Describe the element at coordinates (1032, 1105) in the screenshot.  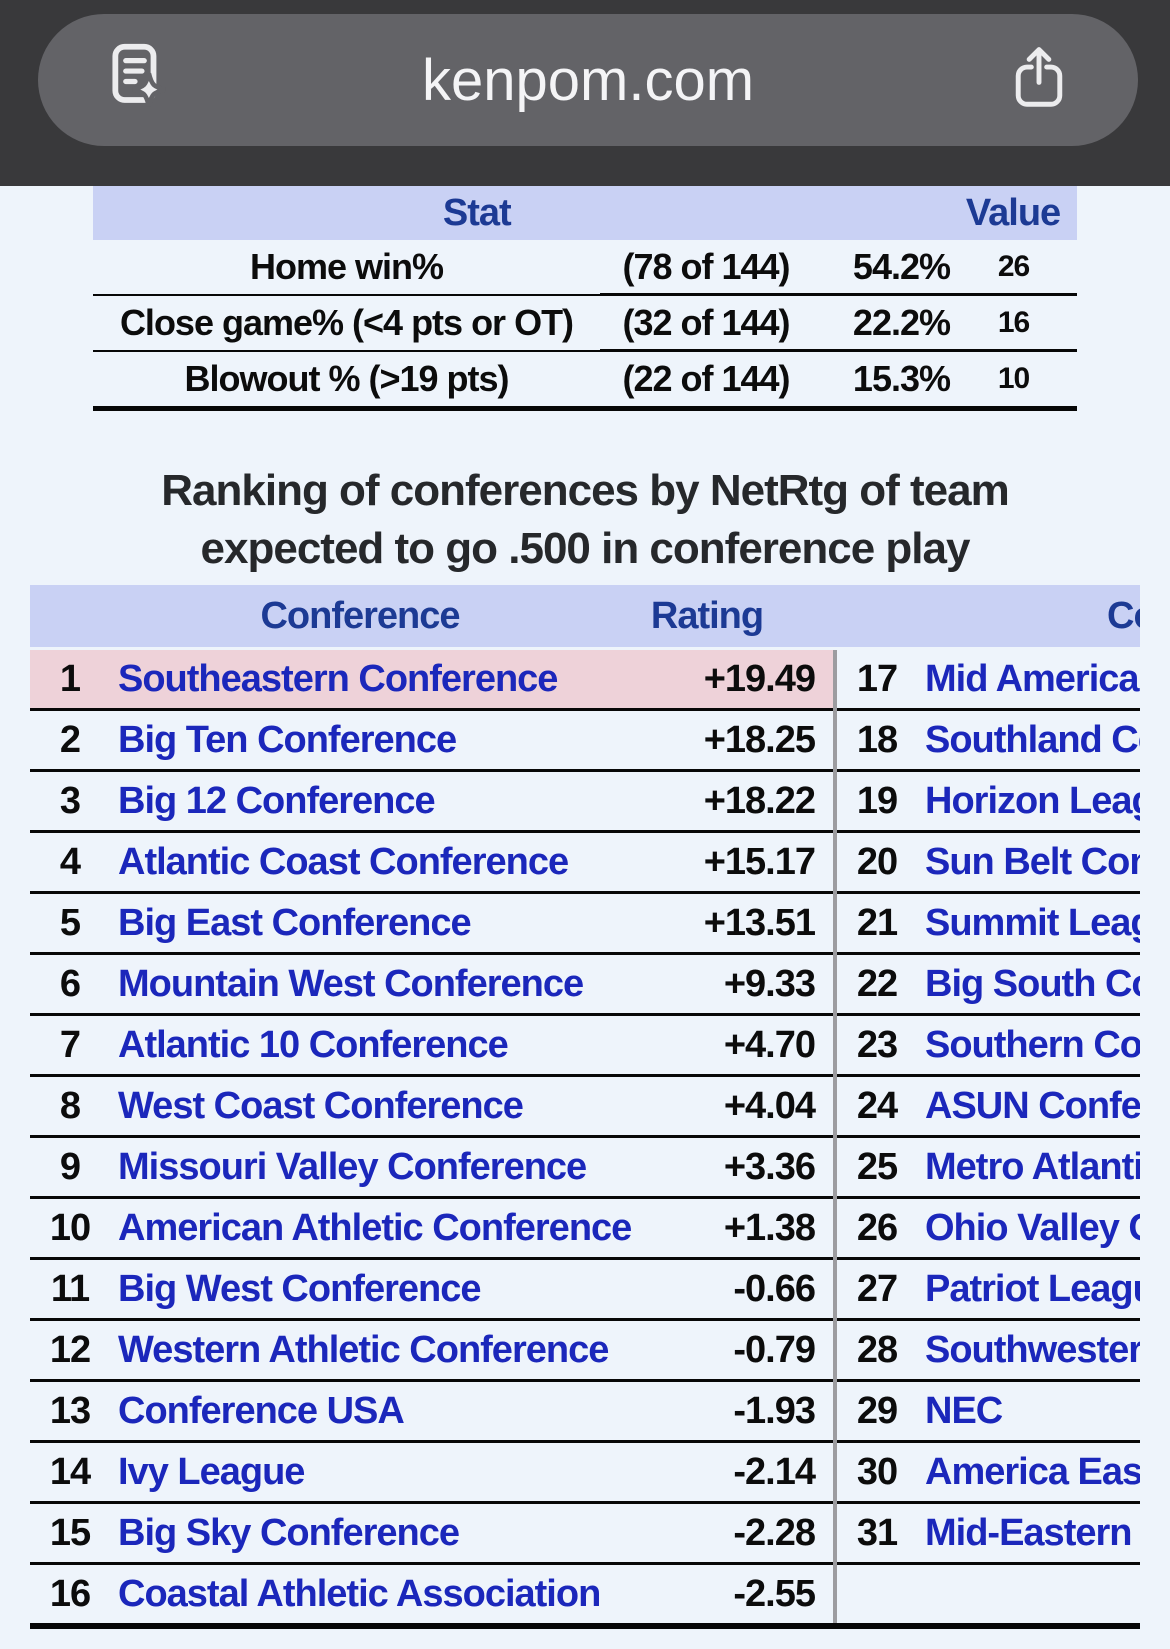
I see `conference-link: ASUN Conference` at that location.